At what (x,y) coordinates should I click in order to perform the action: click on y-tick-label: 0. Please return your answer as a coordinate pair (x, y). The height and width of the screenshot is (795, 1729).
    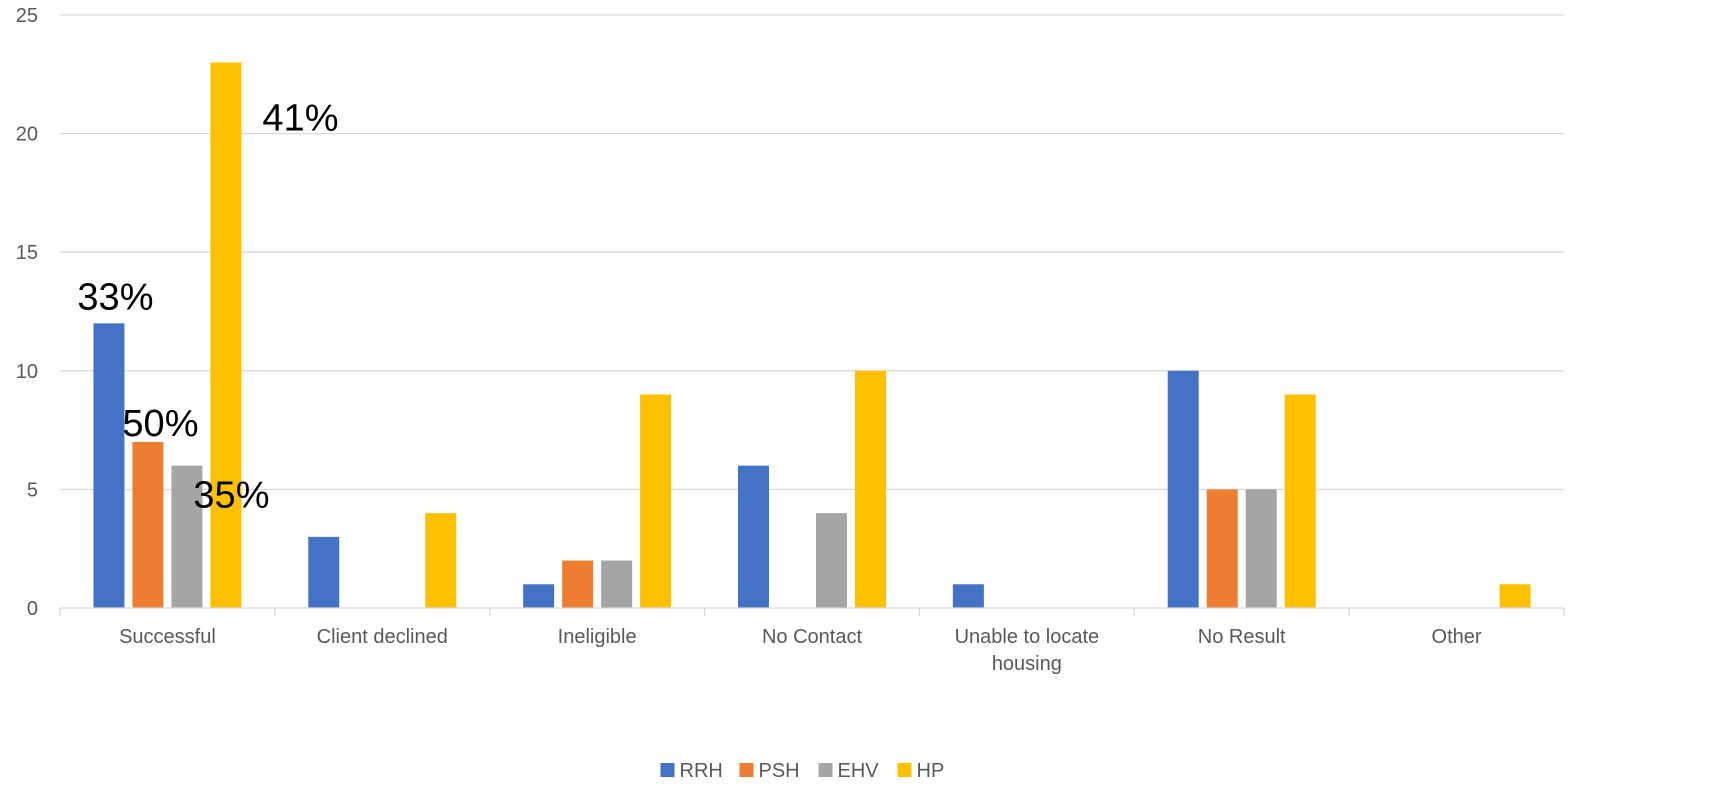
    Looking at the image, I should click on (32, 609).